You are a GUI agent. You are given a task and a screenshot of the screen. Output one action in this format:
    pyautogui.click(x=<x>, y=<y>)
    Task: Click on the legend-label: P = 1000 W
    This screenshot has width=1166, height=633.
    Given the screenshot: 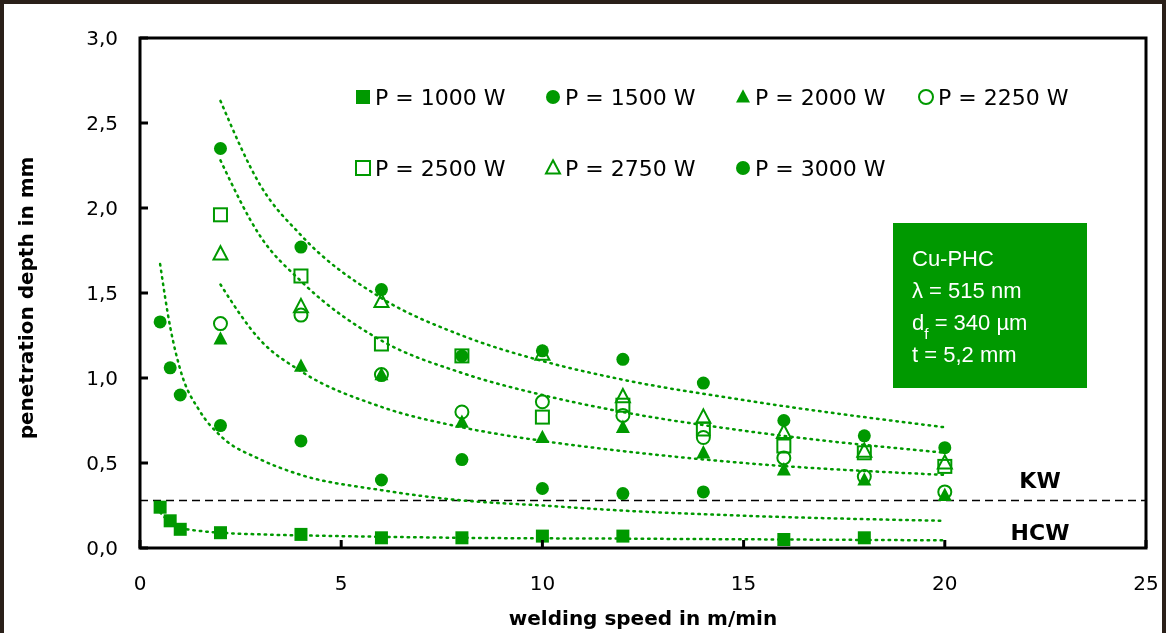 What is the action you would take?
    pyautogui.click(x=440, y=97)
    